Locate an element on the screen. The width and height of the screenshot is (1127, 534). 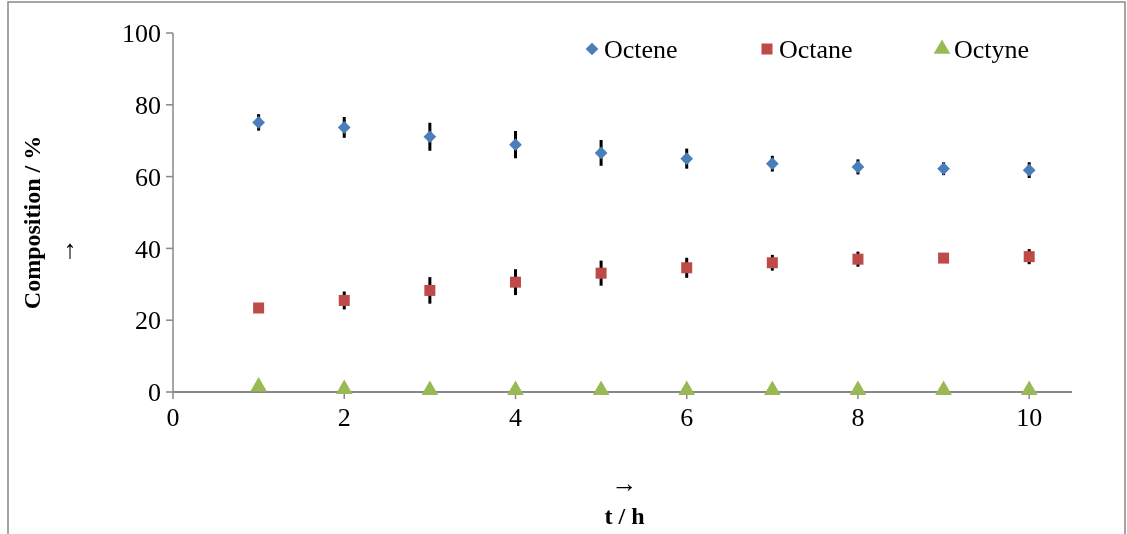
x-tick-label: 6 is located at coordinates (687, 417).